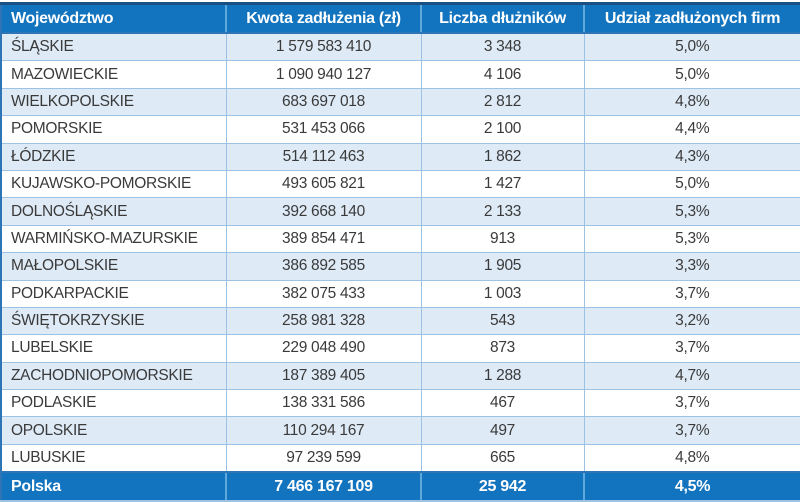 Image resolution: width=800 pixels, height=502 pixels. I want to click on cell-wojewodztwo: ŁÓDZKIE, so click(113, 156).